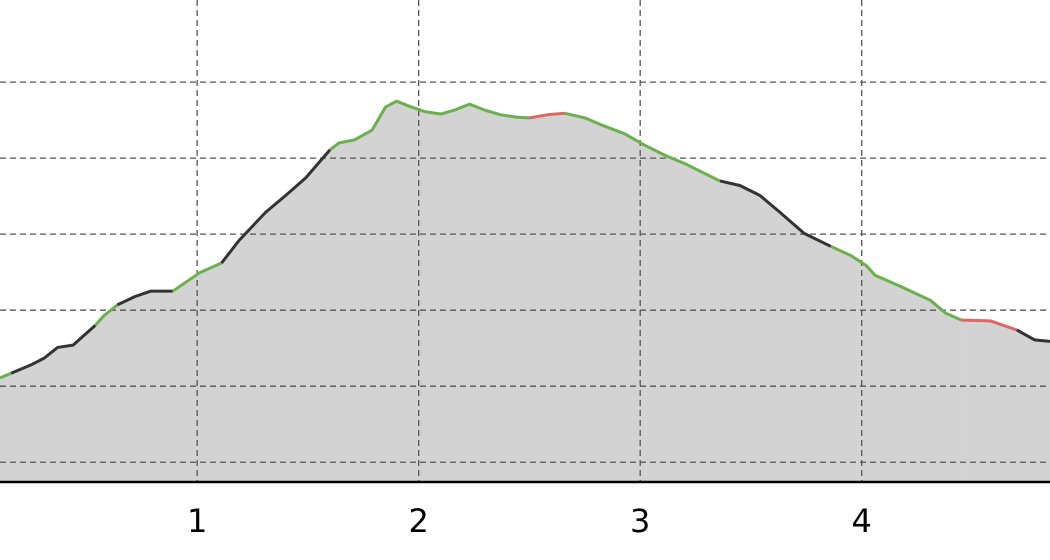  Describe the element at coordinates (862, 521) in the screenshot. I see `x-tick-label: 4` at that location.